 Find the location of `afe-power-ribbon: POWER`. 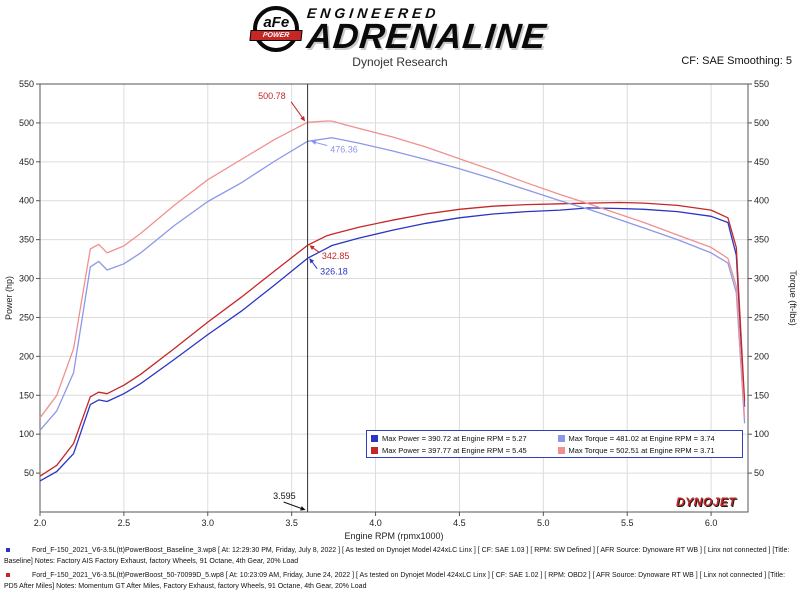

afe-power-ribbon: POWER is located at coordinates (276, 35).